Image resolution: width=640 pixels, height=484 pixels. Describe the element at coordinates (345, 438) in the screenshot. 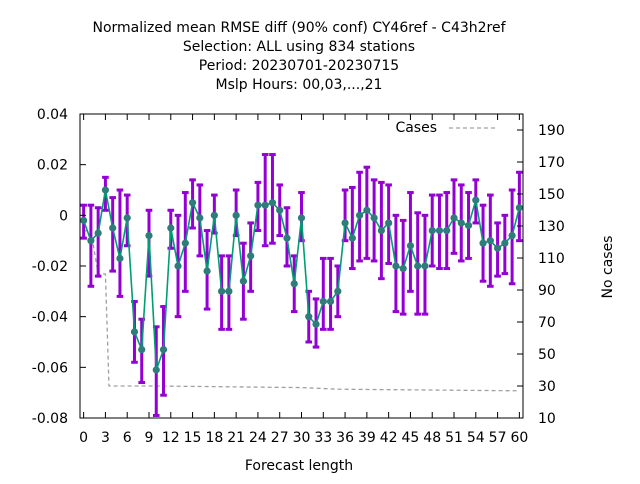

I see `x-tick-label: 36` at that location.